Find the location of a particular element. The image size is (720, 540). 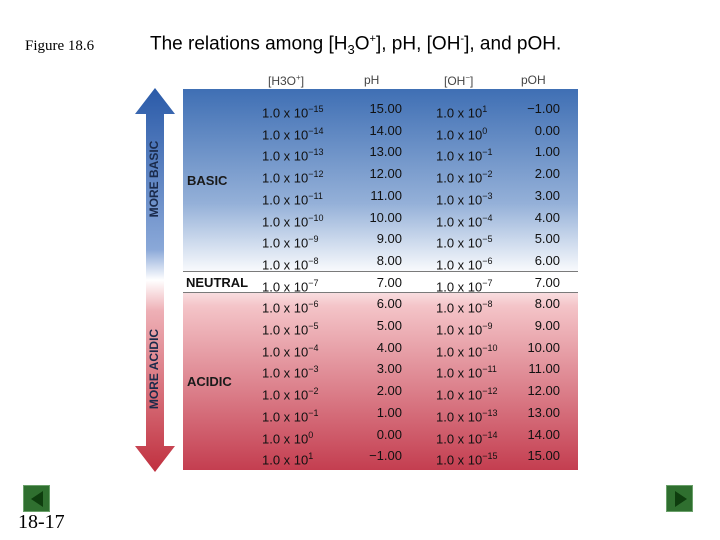

ph-cell: 9.00 is located at coordinates (366, 239).